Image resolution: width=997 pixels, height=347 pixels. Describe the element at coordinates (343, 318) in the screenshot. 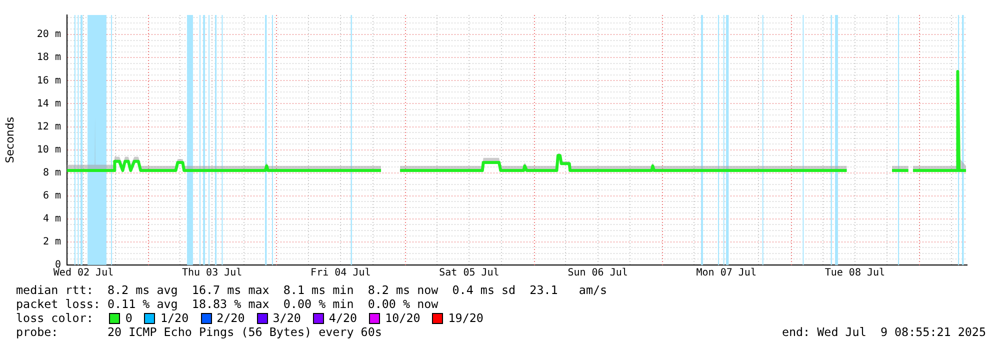

I see `legend-label: 4/20` at that location.